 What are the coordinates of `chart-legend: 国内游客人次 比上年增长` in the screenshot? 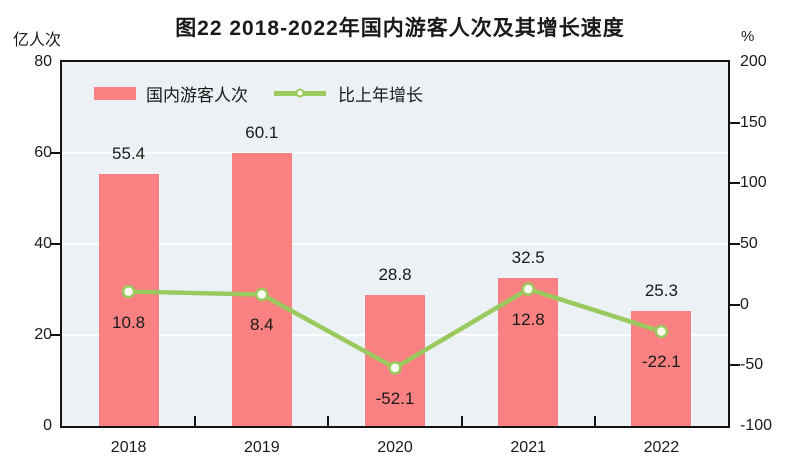 It's located at (258, 93).